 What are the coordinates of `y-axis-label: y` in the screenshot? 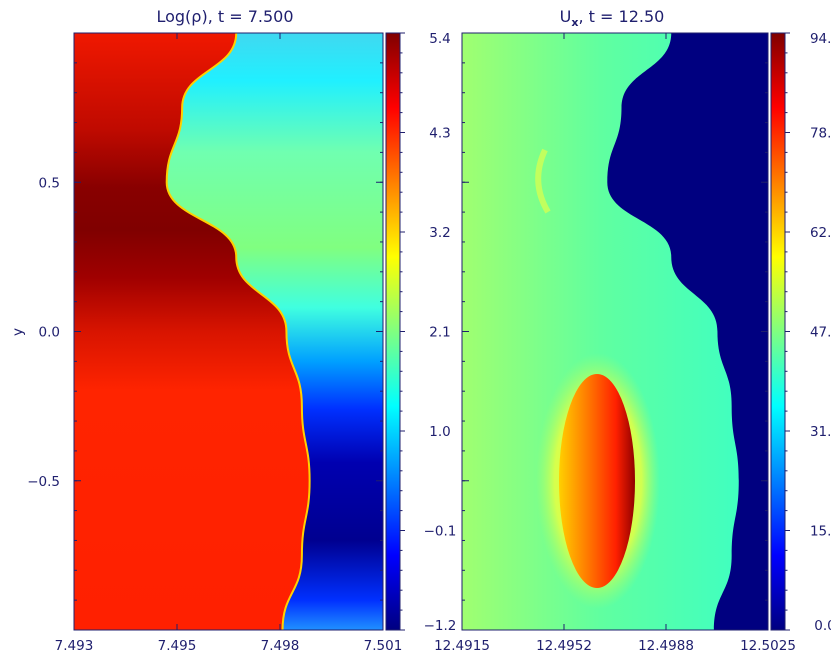 It's located at (18, 332).